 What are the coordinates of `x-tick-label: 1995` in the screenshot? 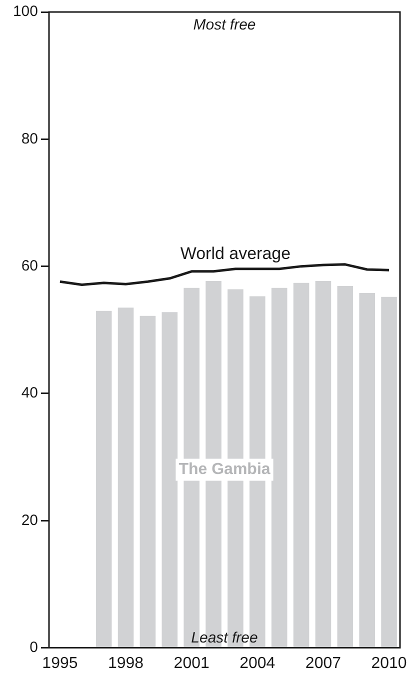 It's located at (60, 663).